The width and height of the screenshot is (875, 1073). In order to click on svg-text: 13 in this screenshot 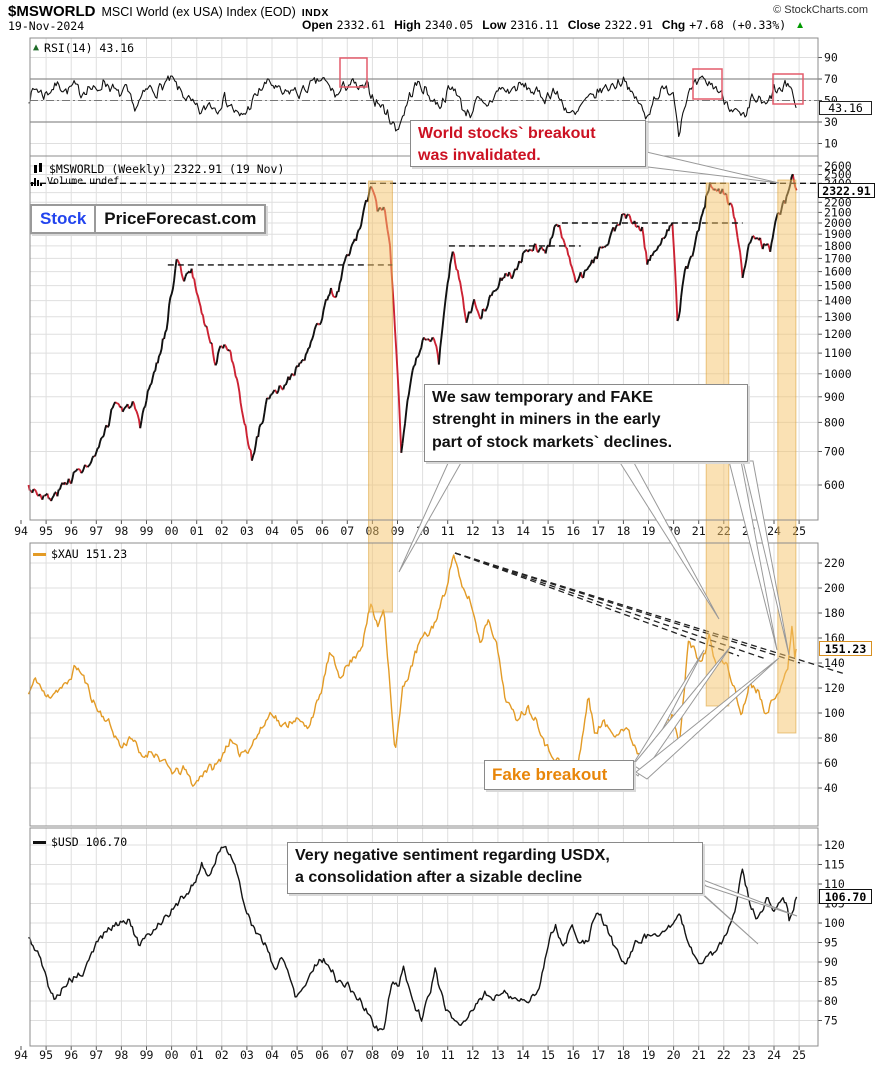, I will do `click(498, 1055)`.